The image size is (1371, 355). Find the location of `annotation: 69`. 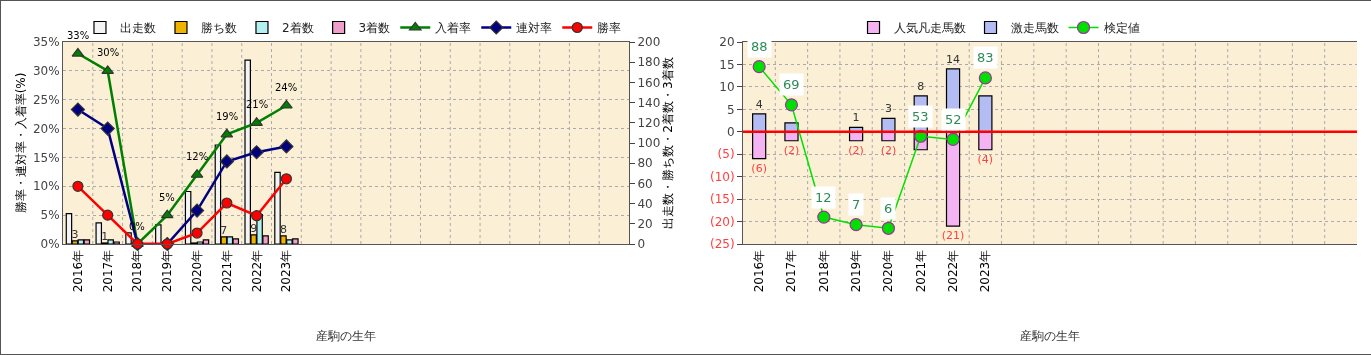

annotation: 69 is located at coordinates (791, 84).